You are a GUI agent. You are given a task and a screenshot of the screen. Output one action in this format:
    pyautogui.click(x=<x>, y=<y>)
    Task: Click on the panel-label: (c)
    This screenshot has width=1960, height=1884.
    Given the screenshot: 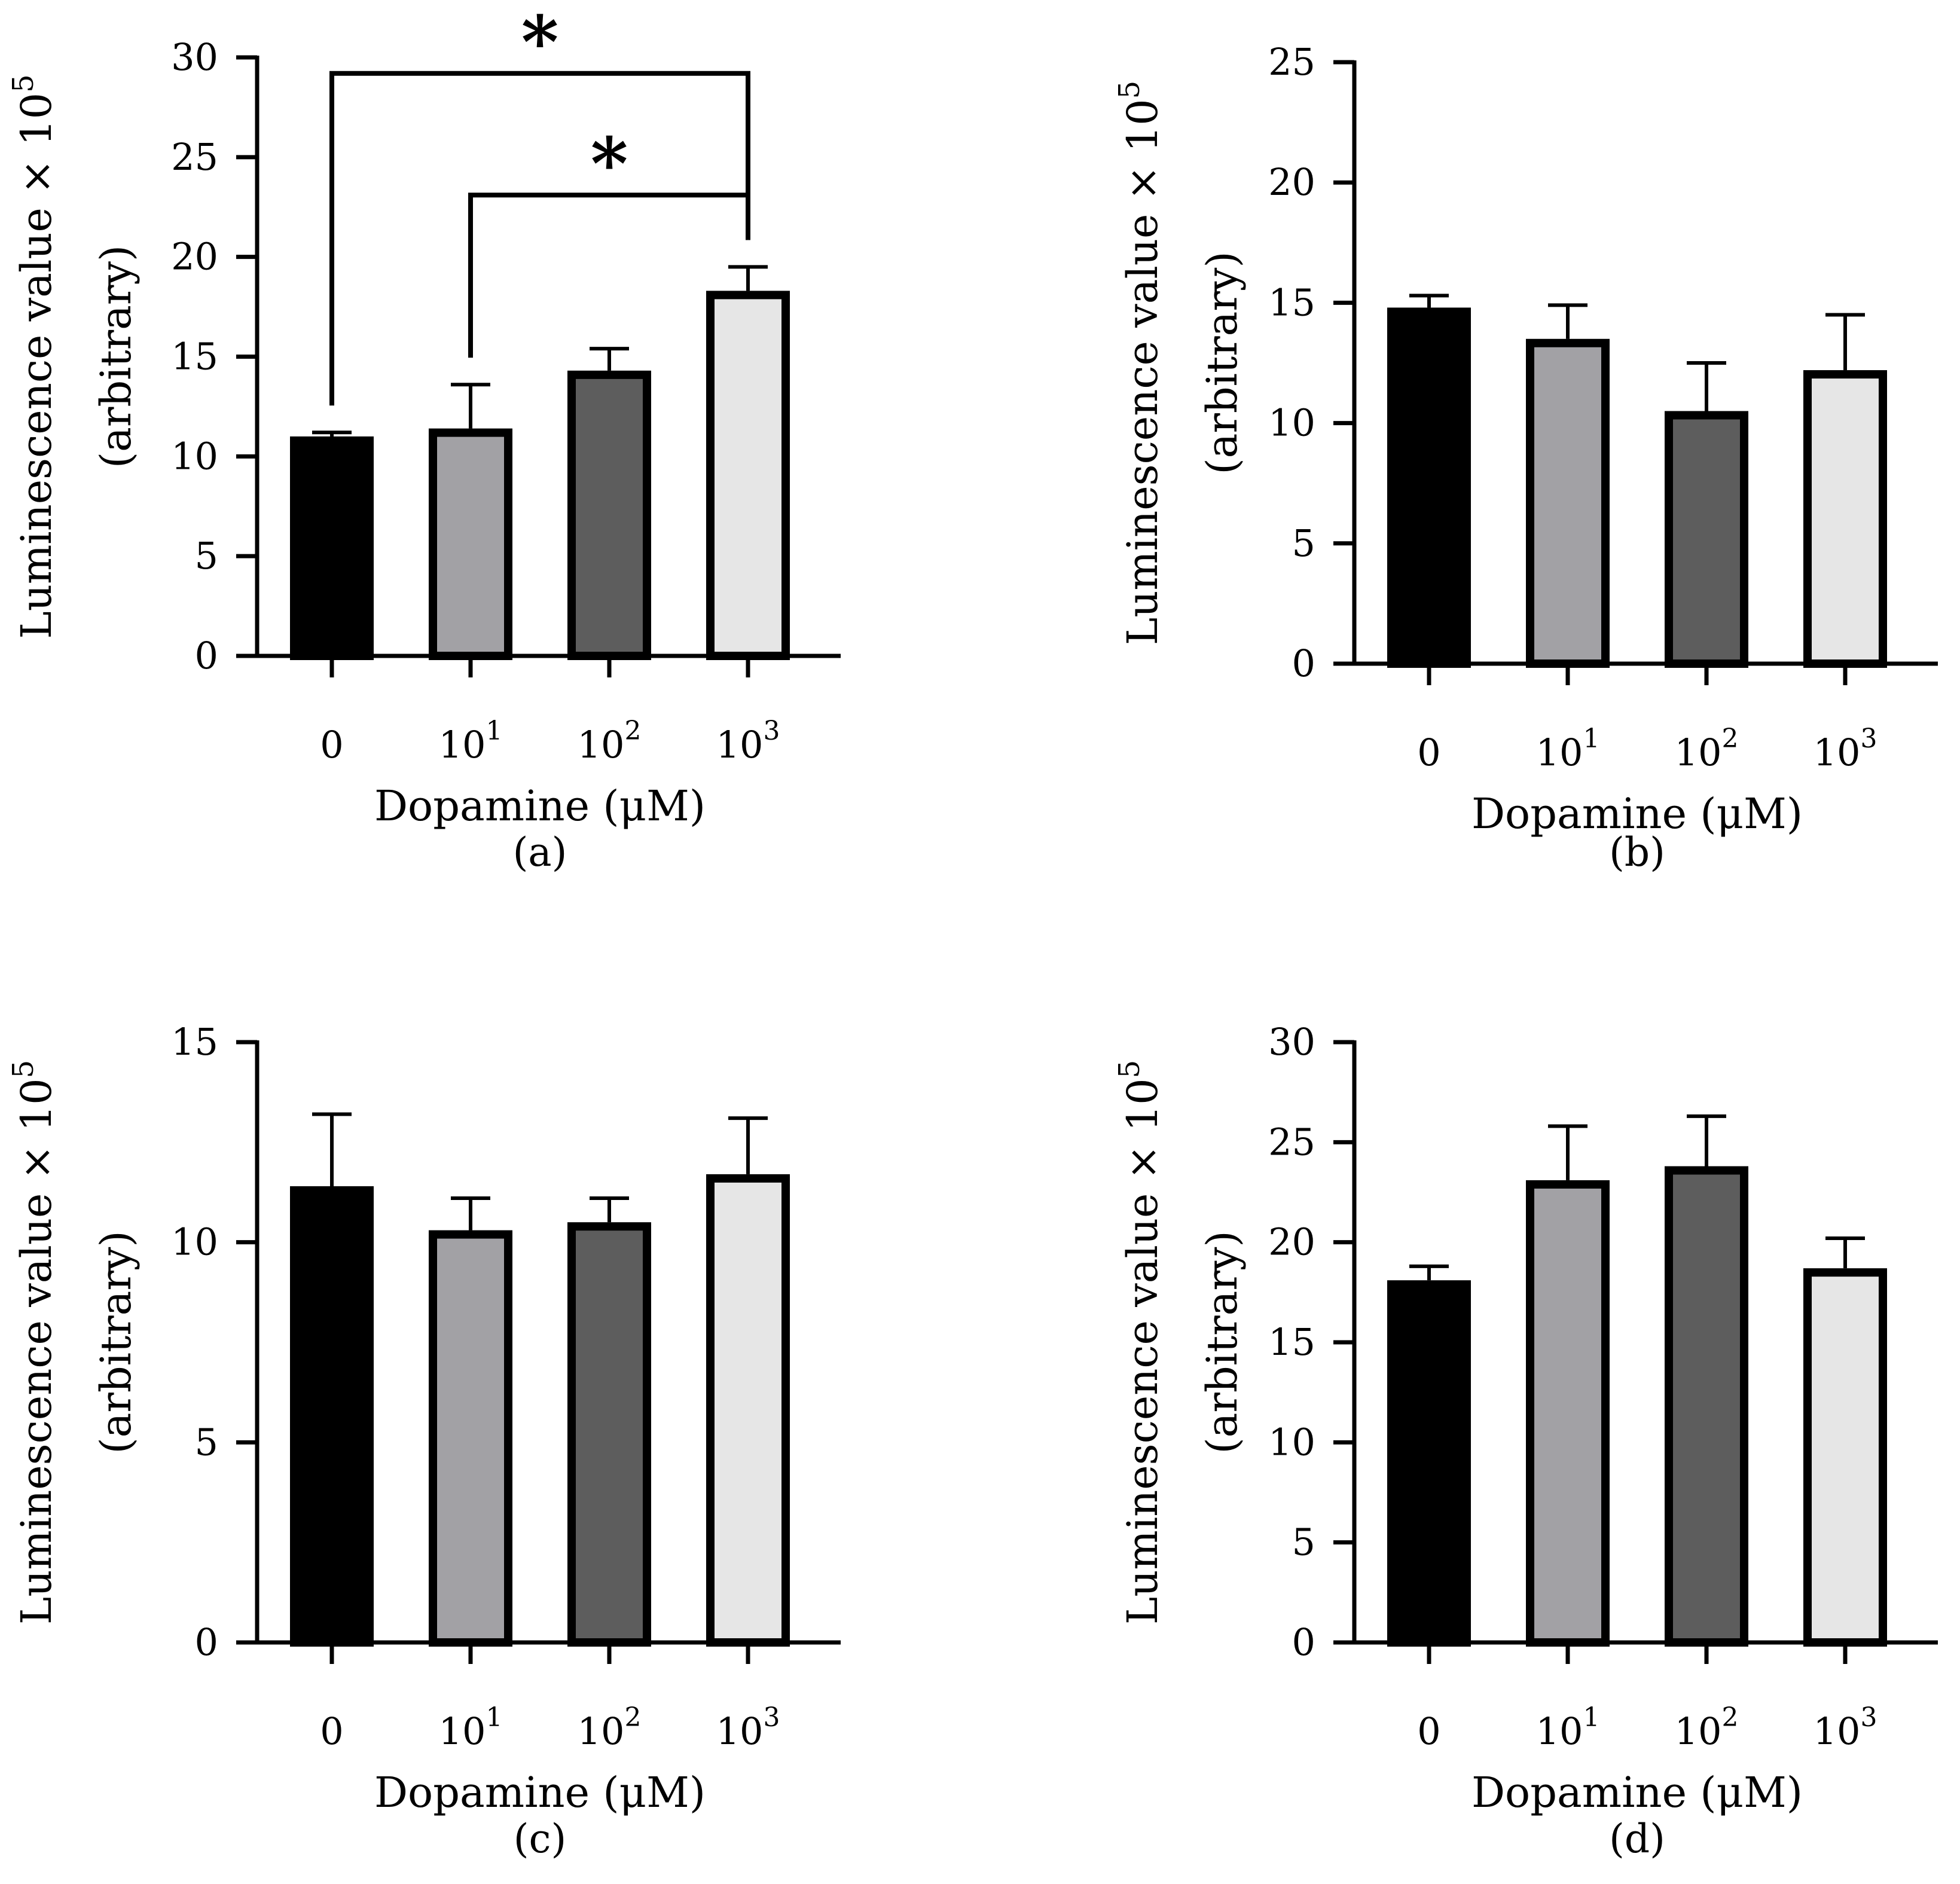 What is the action you would take?
    pyautogui.click(x=540, y=1839)
    